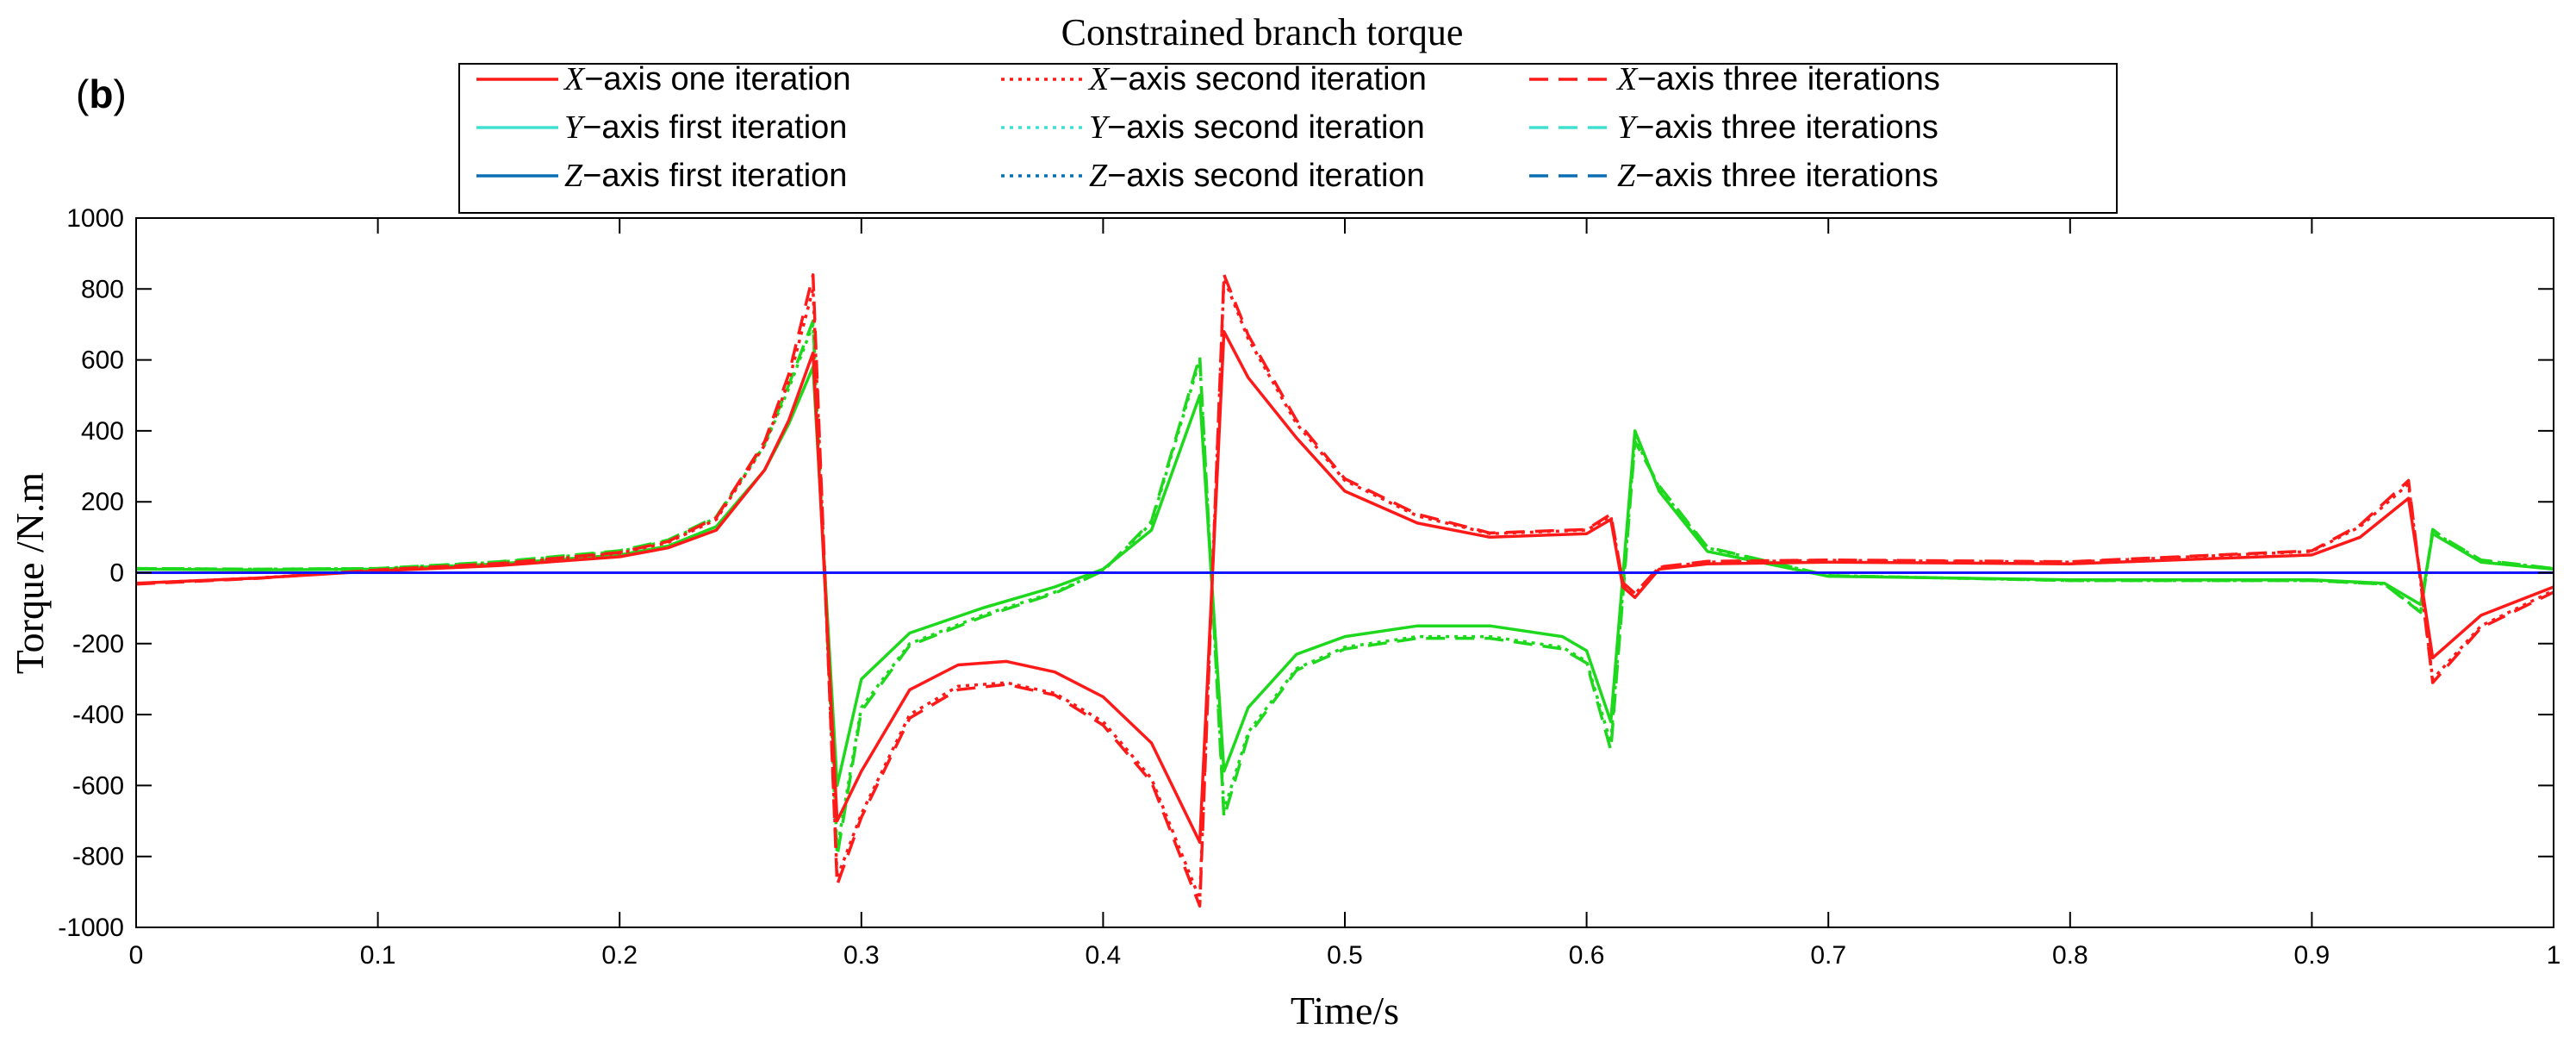  What do you see at coordinates (1104, 955) in the screenshot?
I see `x-tick-label: 0.4` at bounding box center [1104, 955].